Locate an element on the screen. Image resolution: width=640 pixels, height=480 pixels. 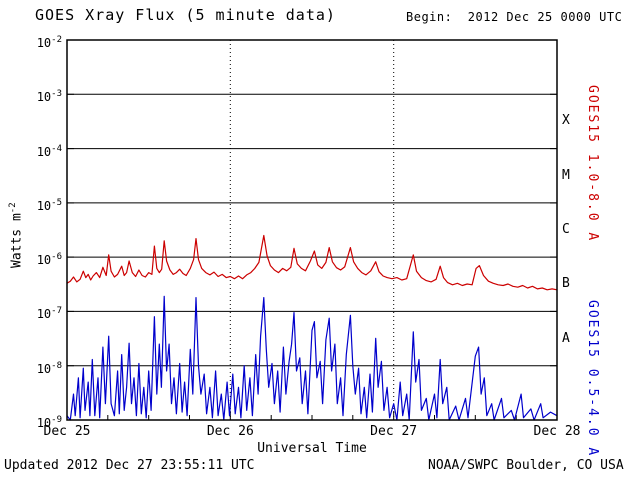
x-tick-label: Dec 28 is located at coordinates (557, 431).